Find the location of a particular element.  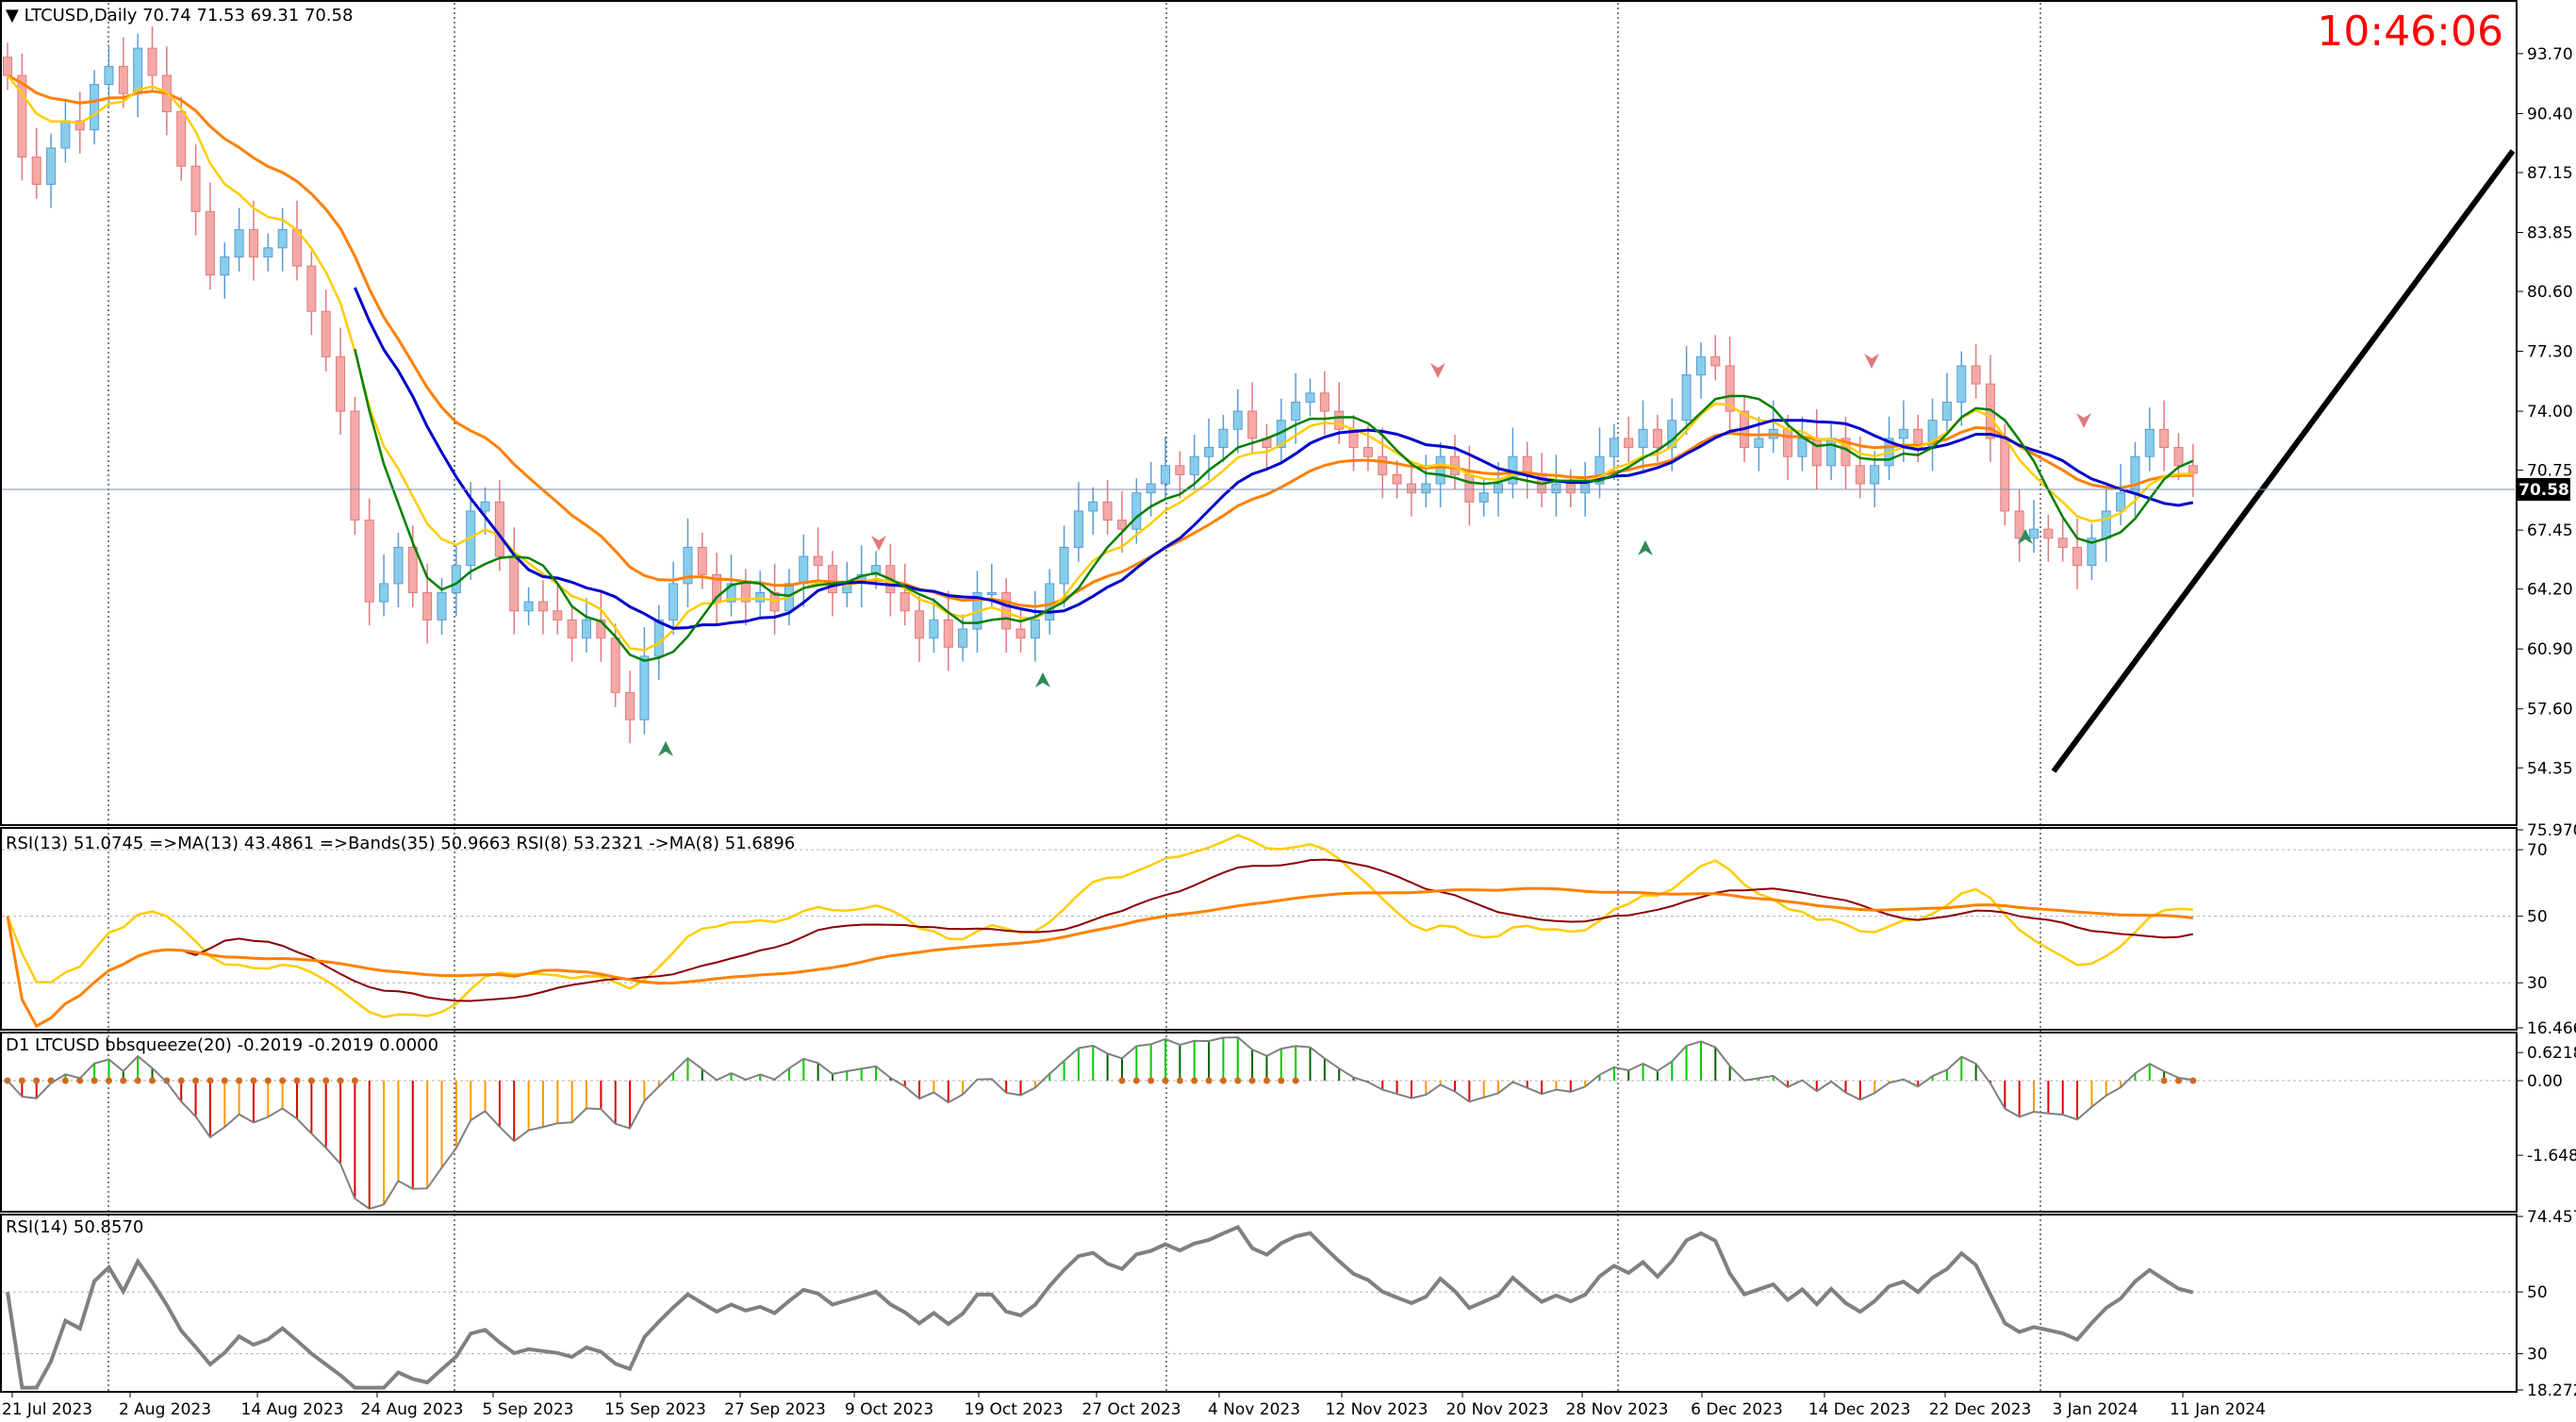

date-tick-label: 14 Aug 2023 is located at coordinates (292, 1409).